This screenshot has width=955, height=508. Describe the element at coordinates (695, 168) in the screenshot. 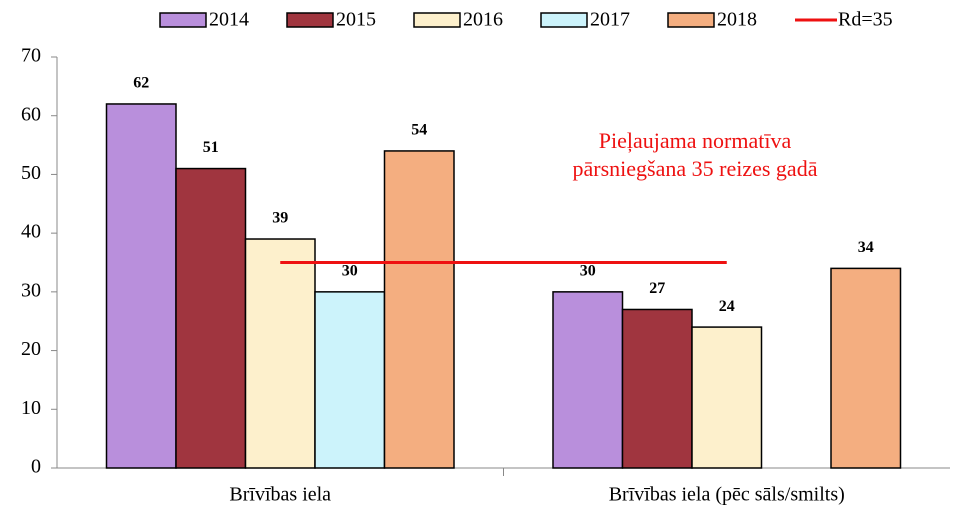

I see `annotation: pārsniegšana 35 reizes gadā` at that location.